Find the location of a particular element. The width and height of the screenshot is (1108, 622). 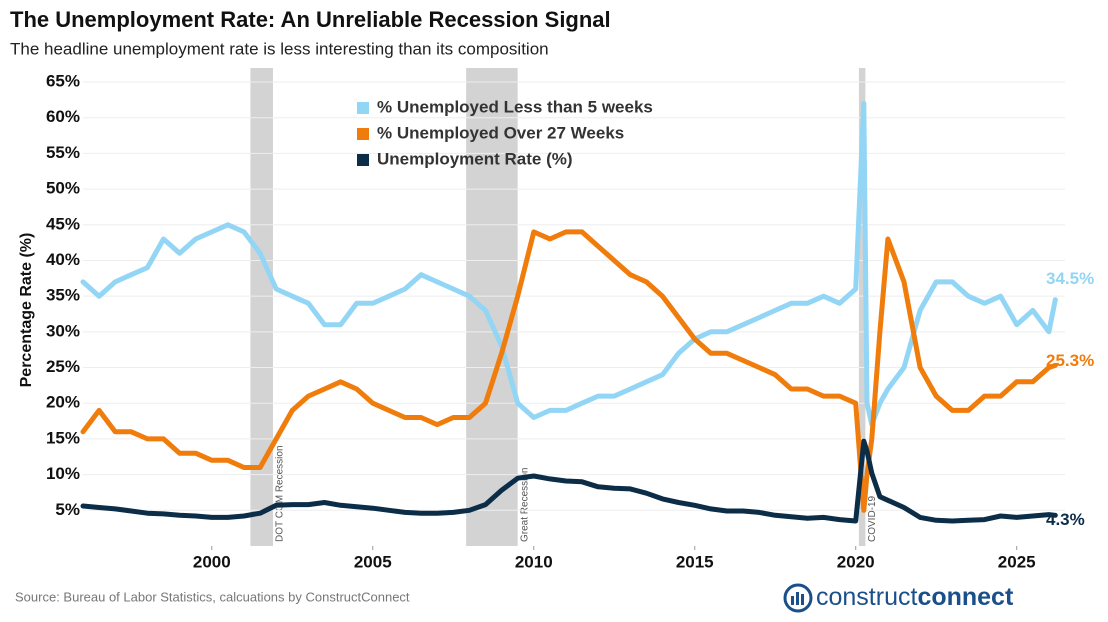

end-label: 4.3% is located at coordinates (1065, 519).